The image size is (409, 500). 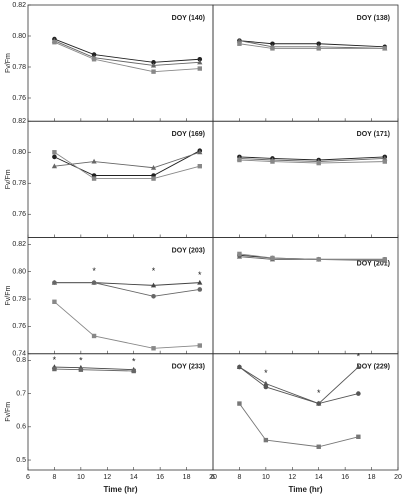 I want to click on y-tick-label: 0.7, so click(x=21, y=393).